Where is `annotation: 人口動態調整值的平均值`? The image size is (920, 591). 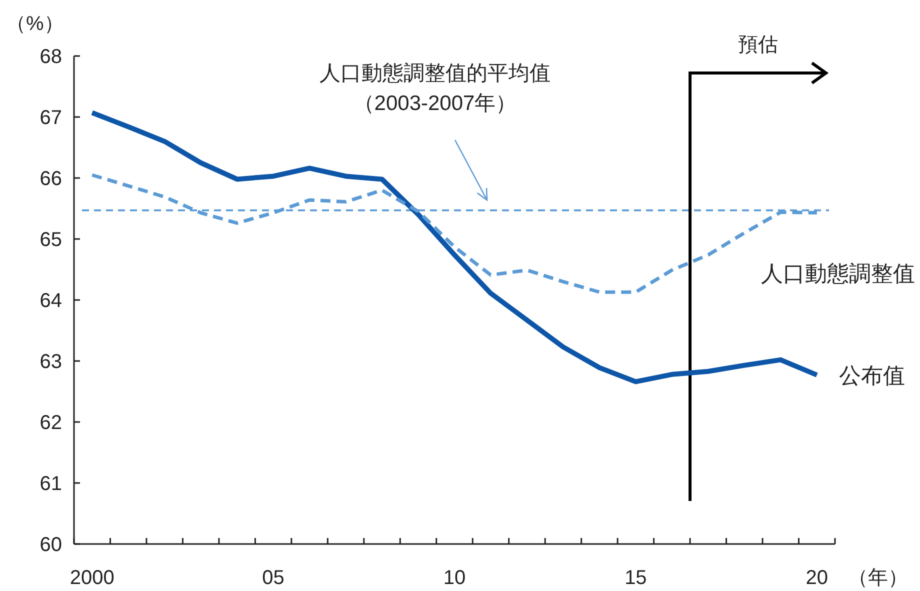
annotation: 人口動態調整值的平均值 is located at coordinates (435, 73).